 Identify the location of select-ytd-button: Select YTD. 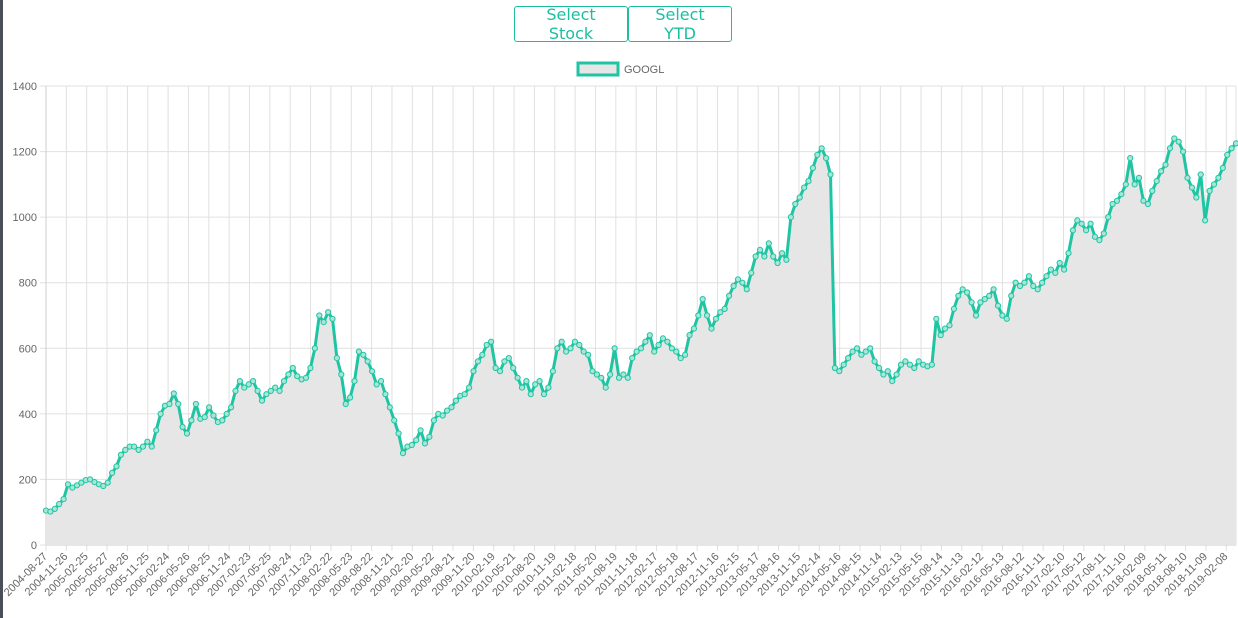
(680, 24).